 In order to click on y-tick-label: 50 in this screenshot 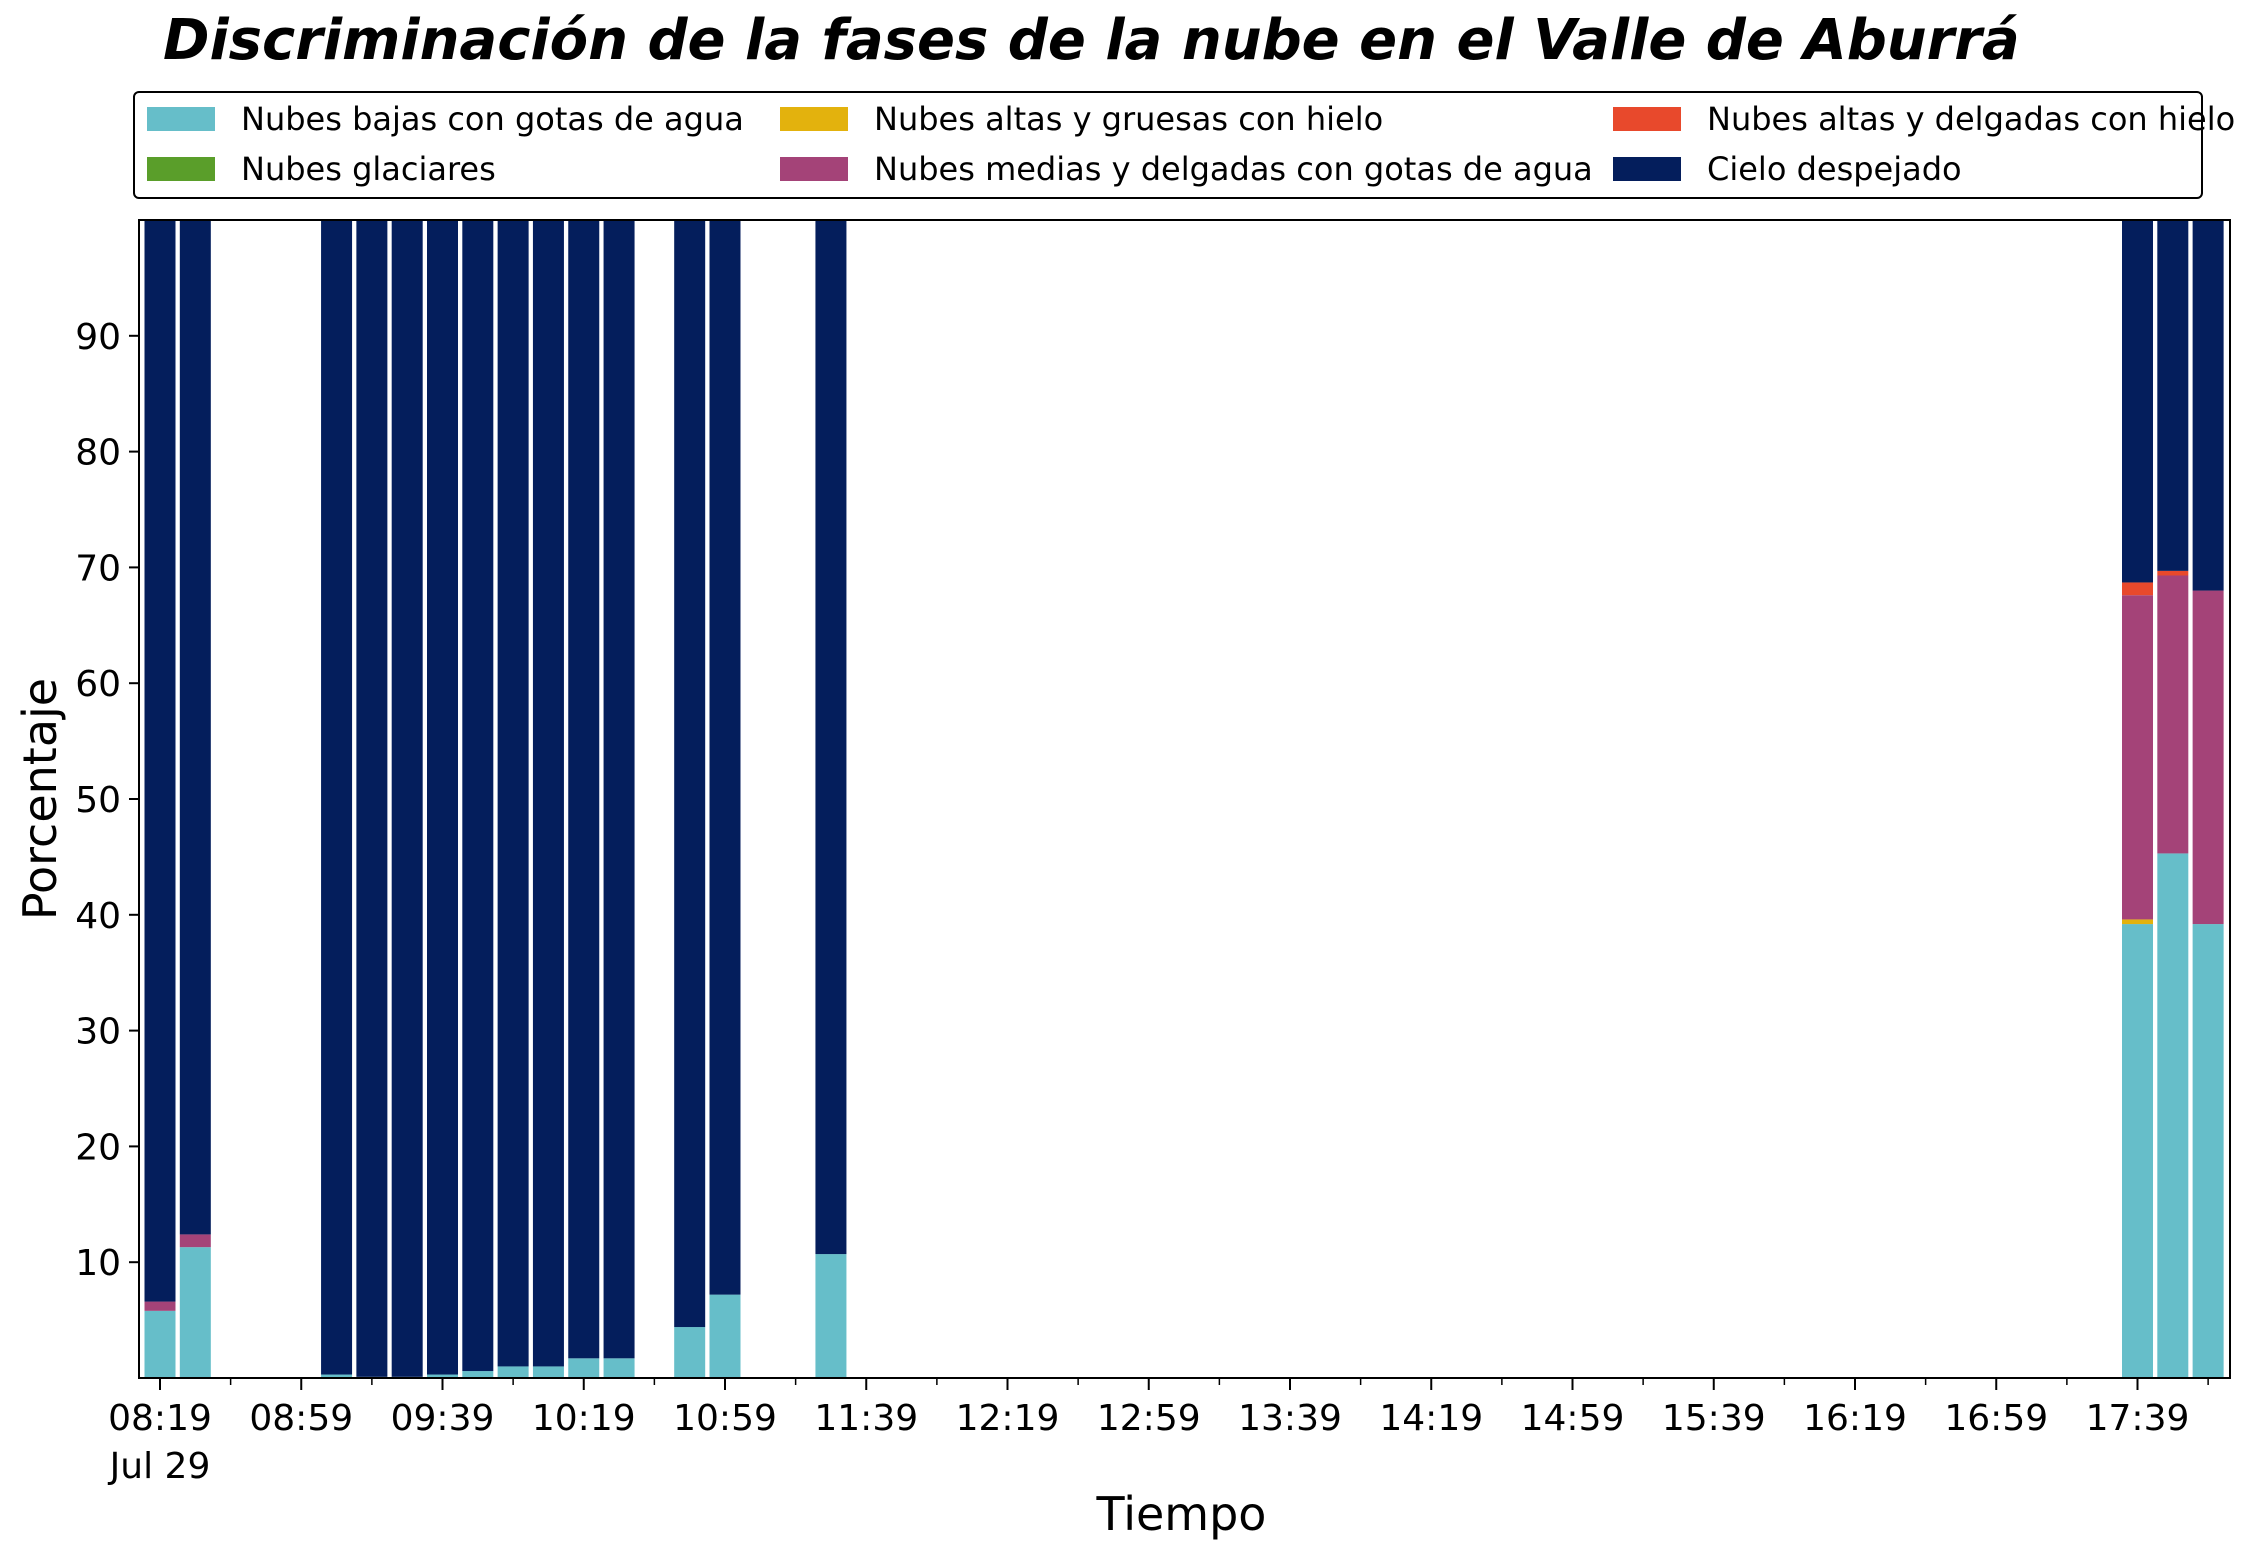, I will do `click(98, 800)`.